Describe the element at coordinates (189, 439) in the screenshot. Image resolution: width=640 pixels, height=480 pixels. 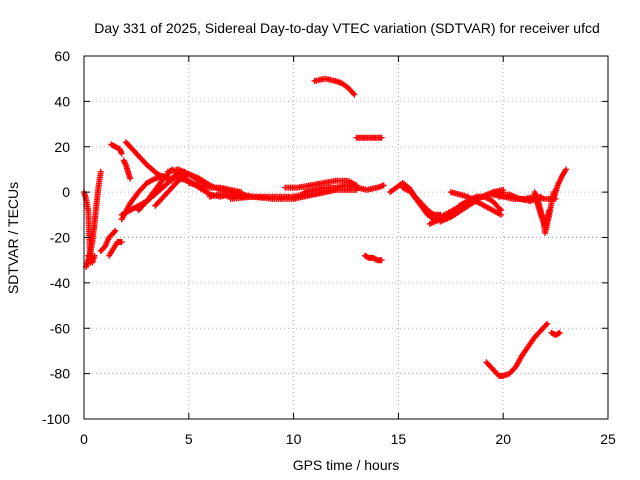
I see `x-tick-label: 5` at that location.